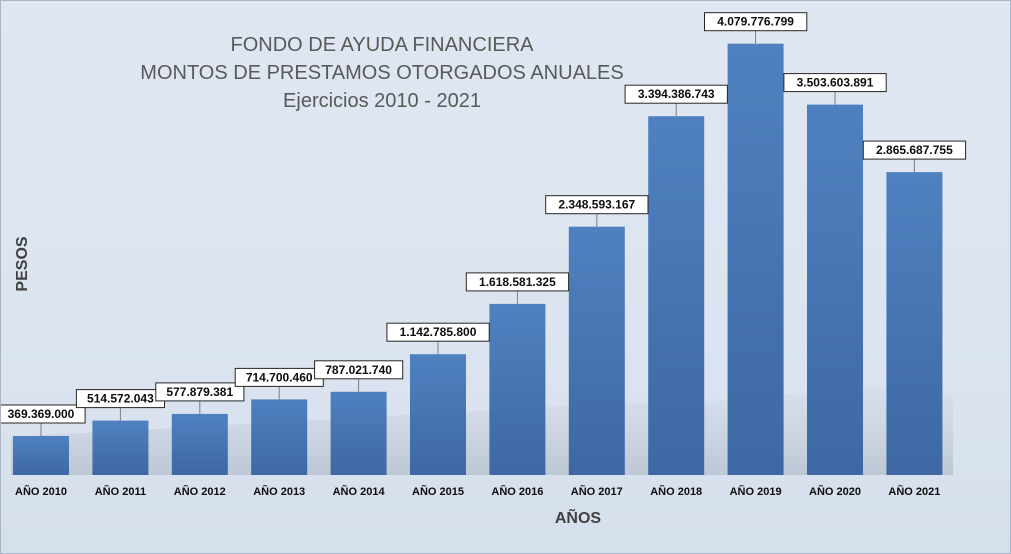 This screenshot has width=1011, height=554. I want to click on data-label: 577.879.381, so click(199, 392).